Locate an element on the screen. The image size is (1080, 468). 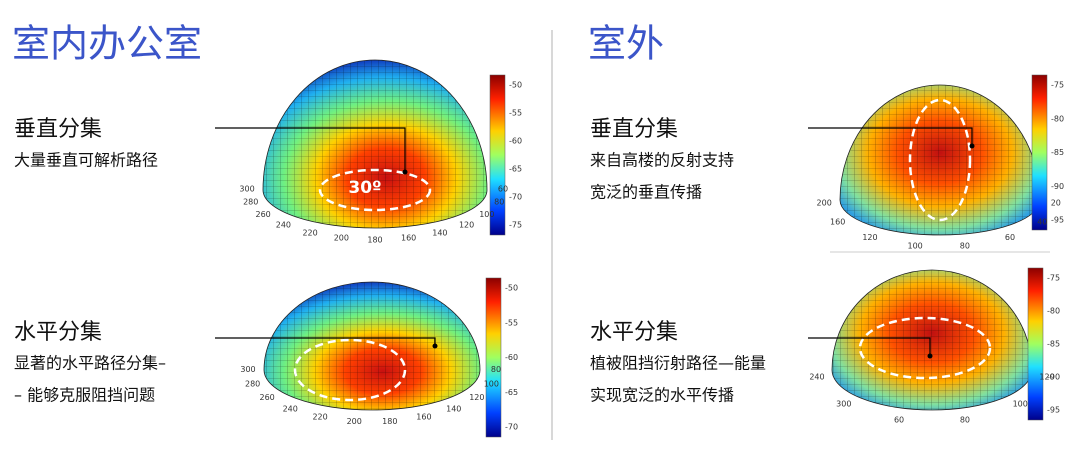
panel-description: 显著的水平路径分集– is located at coordinates (90, 363).